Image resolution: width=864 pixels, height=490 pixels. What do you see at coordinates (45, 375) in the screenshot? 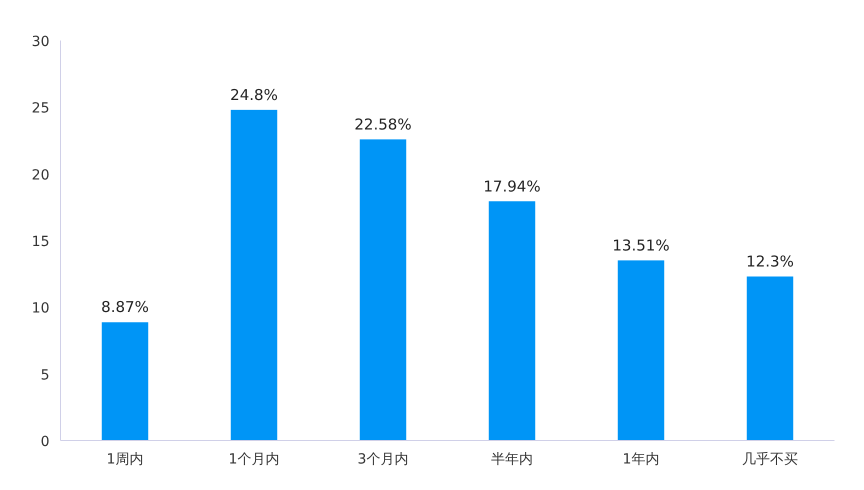
I see `y-tick-label: 5` at bounding box center [45, 375].